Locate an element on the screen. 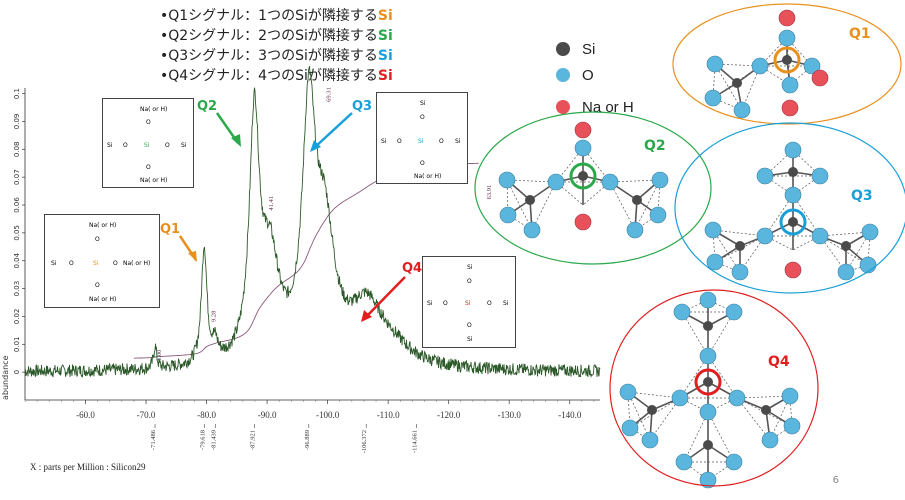 The width and height of the screenshot is (905, 500). peak-position-label: -96.889 is located at coordinates (307, 440).